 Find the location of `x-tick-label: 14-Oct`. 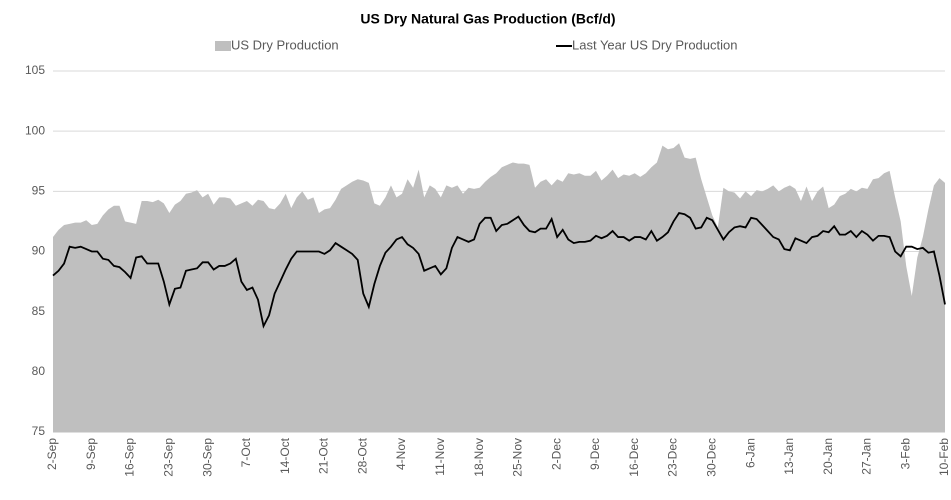

x-tick-label: 14-Oct is located at coordinates (285, 455).